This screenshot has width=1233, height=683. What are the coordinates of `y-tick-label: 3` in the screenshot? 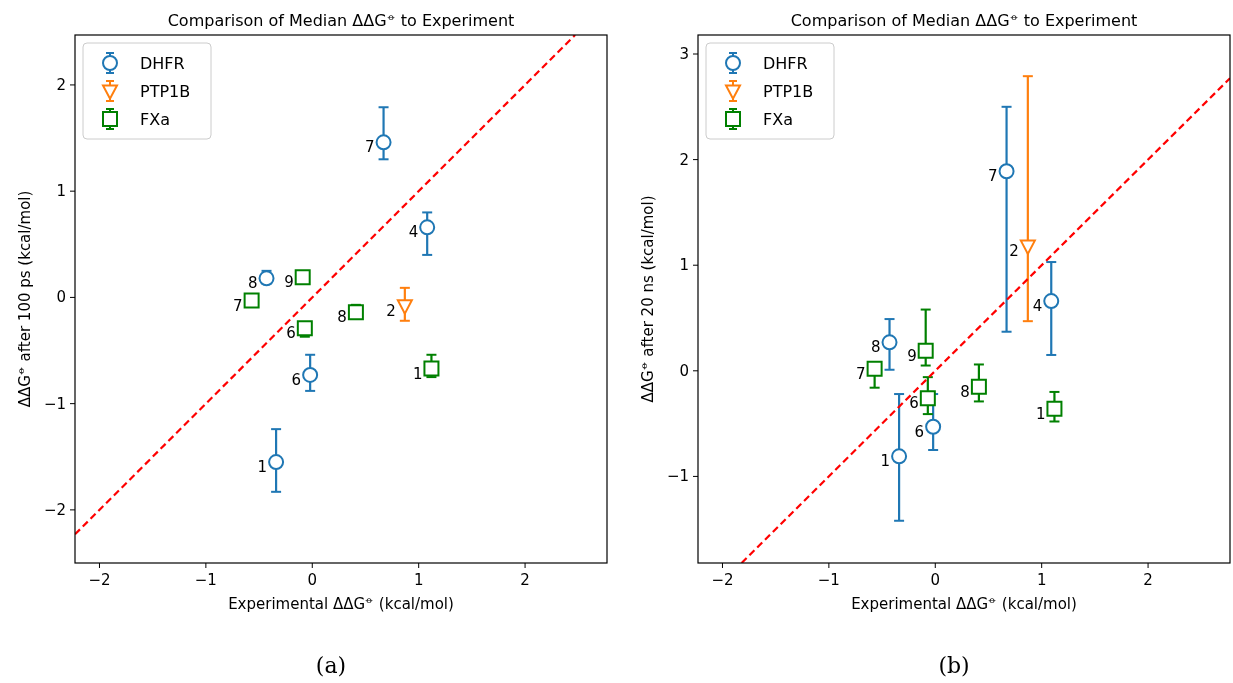 It's located at (684, 54).